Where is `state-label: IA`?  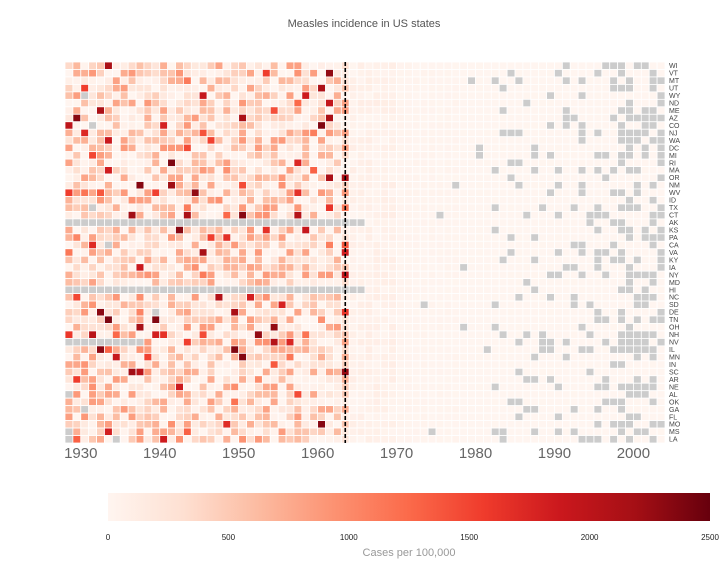 state-label: IA is located at coordinates (672, 268).